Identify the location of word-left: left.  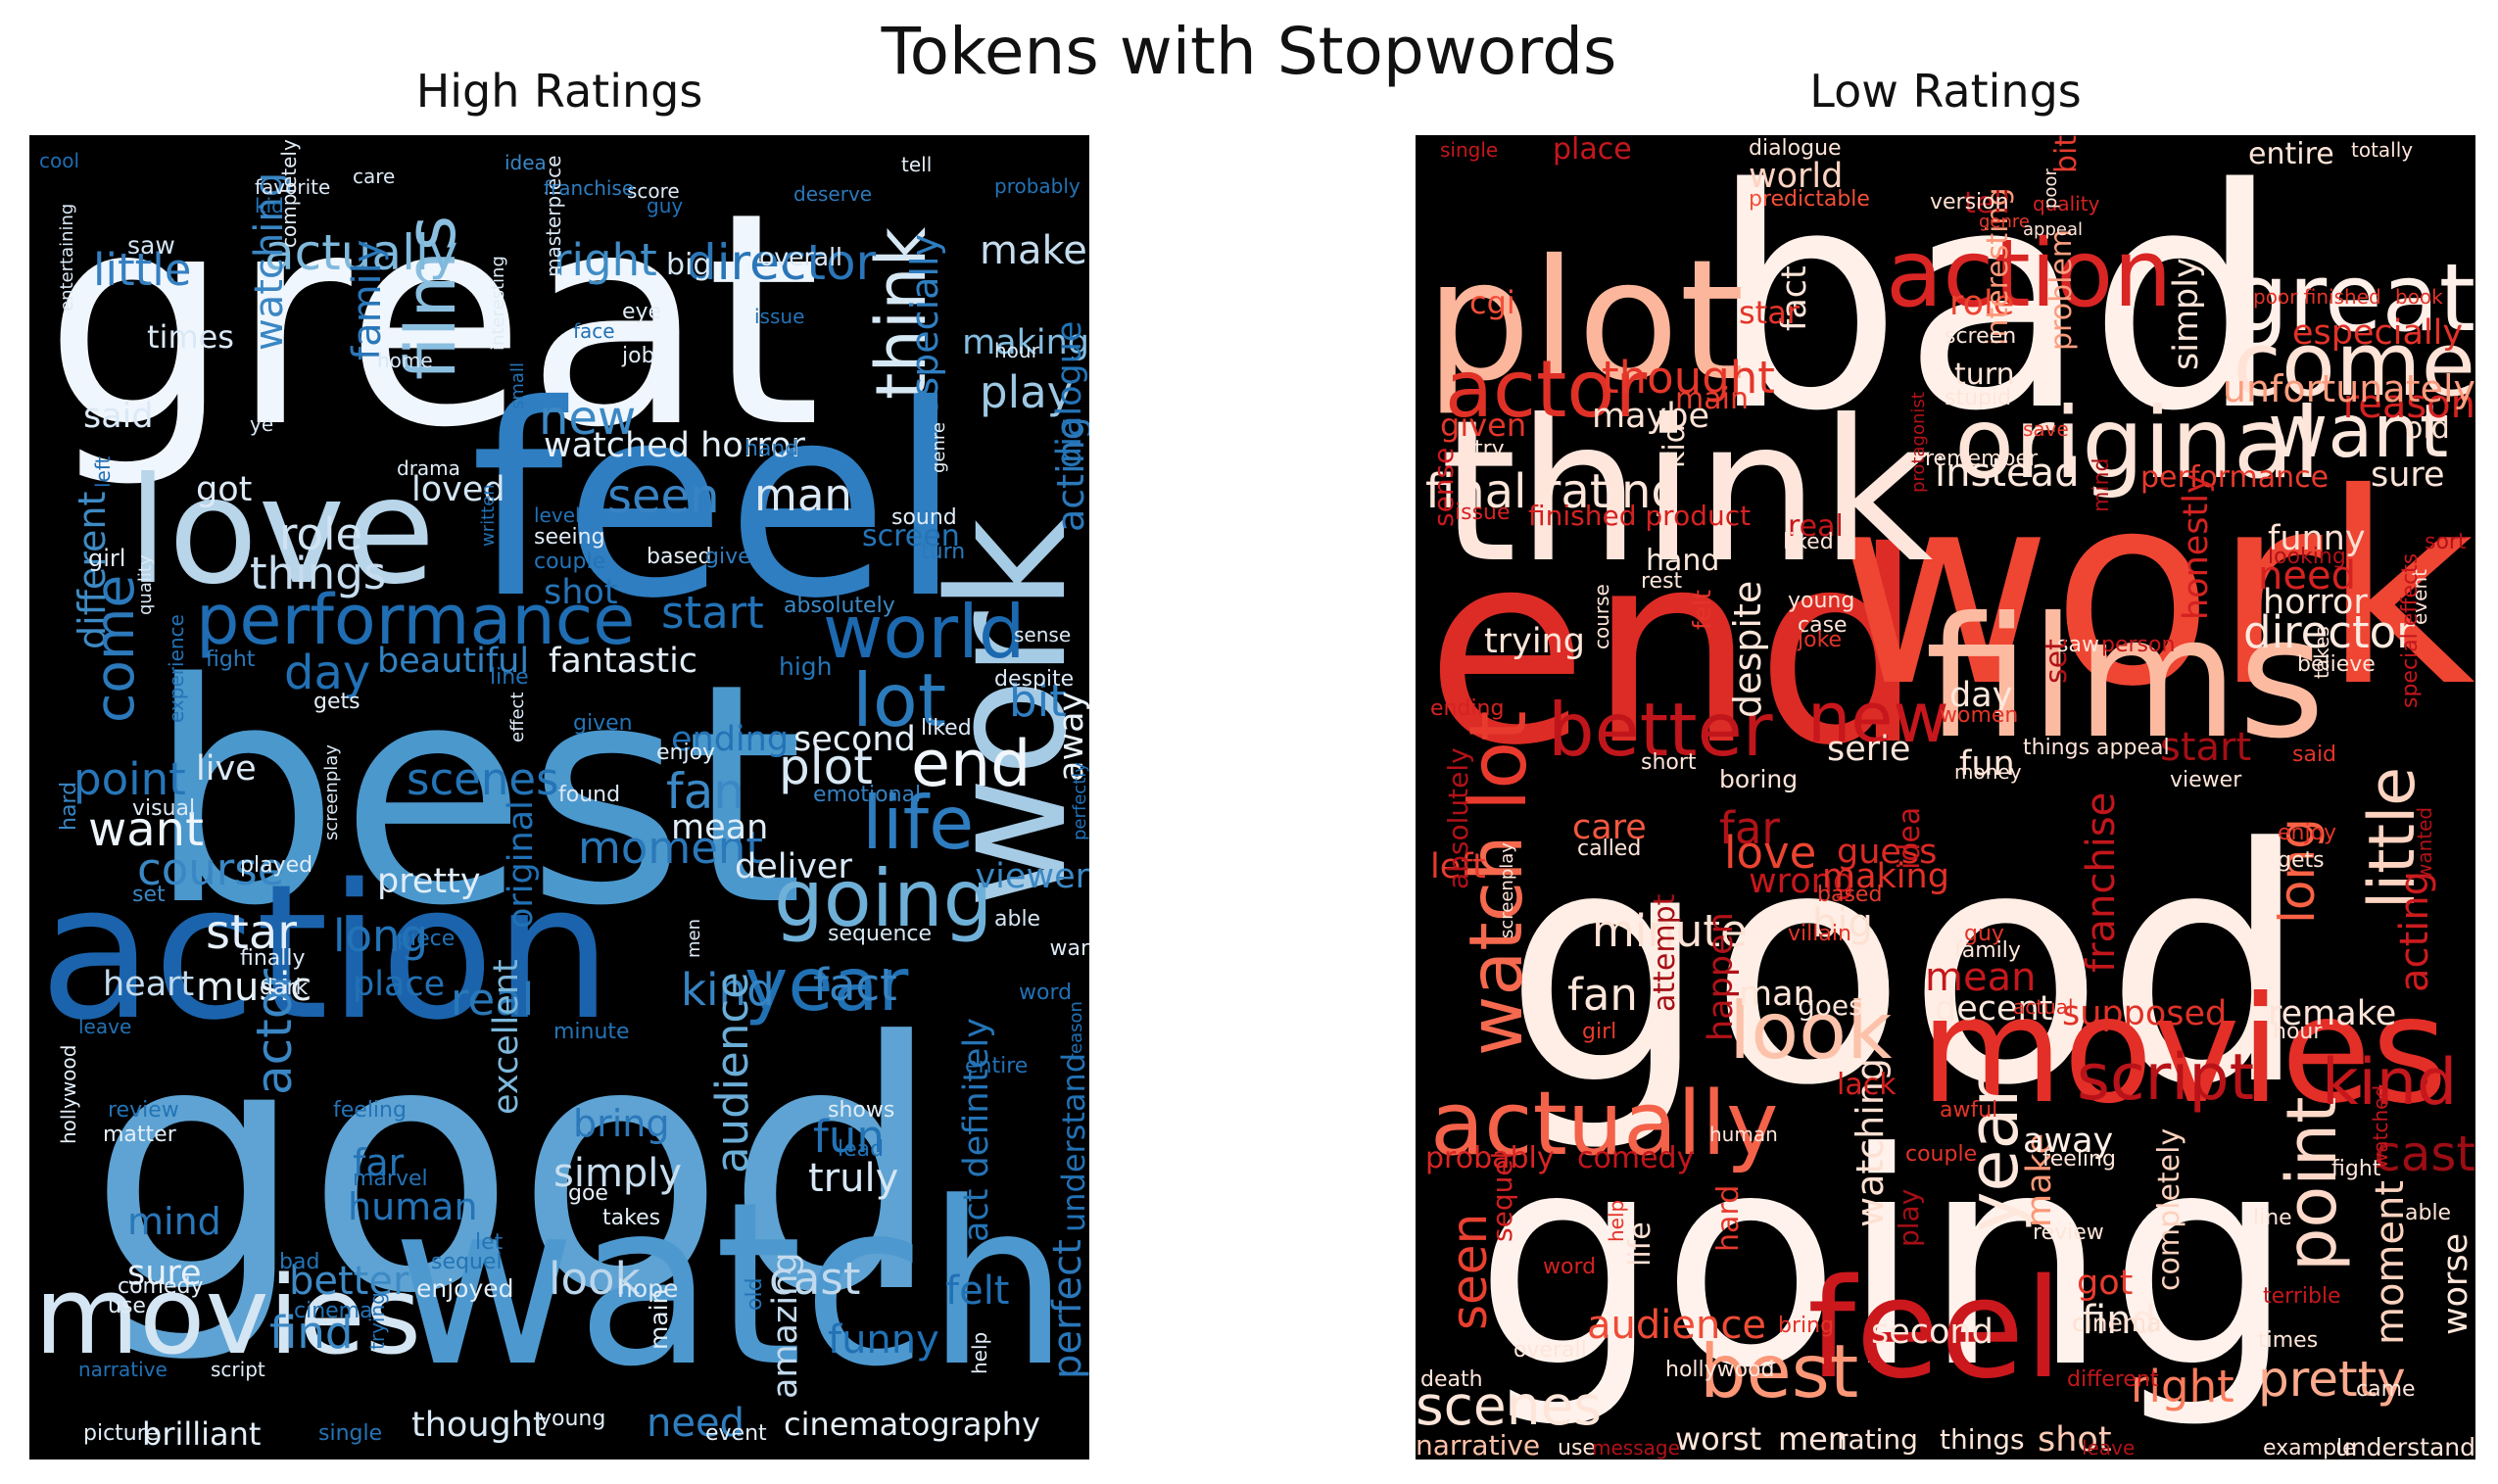
(103, 471).